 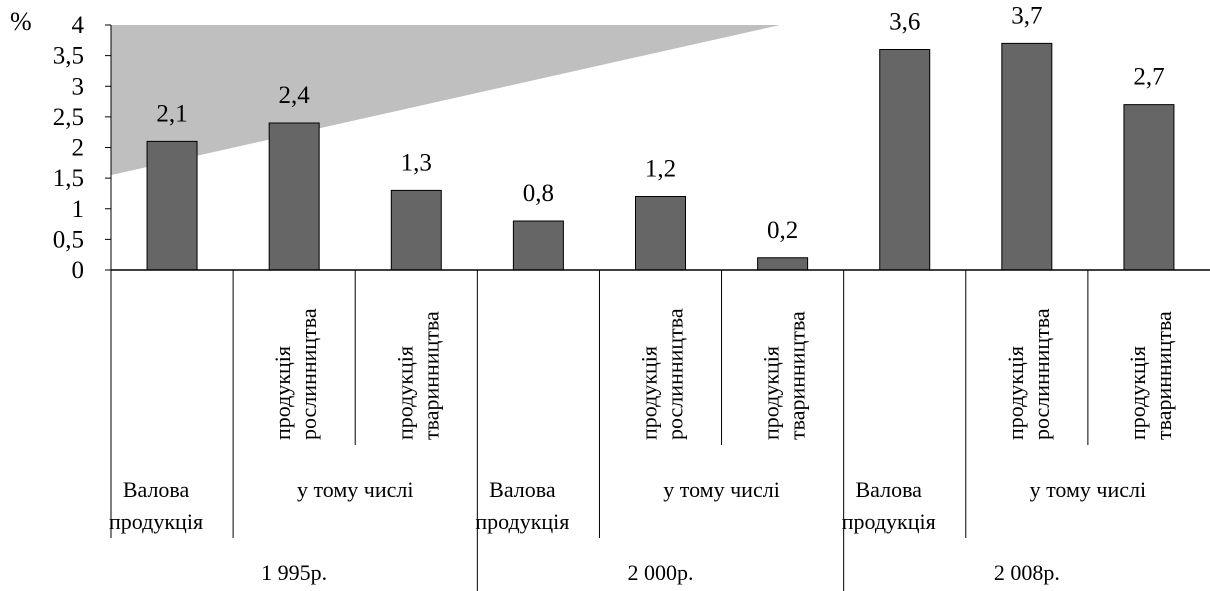 I want to click on y-tick-label: 2, so click(x=78, y=148).